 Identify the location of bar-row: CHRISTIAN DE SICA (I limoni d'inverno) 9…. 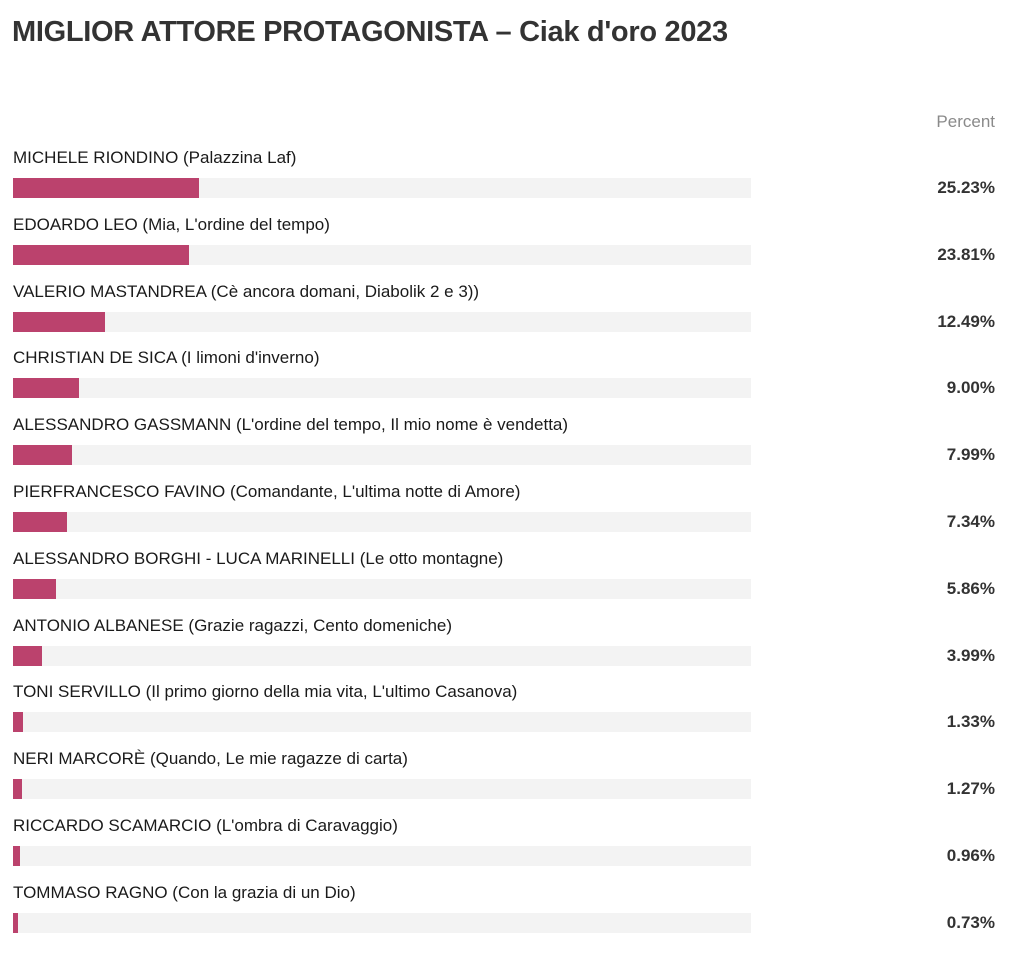
(512, 379).